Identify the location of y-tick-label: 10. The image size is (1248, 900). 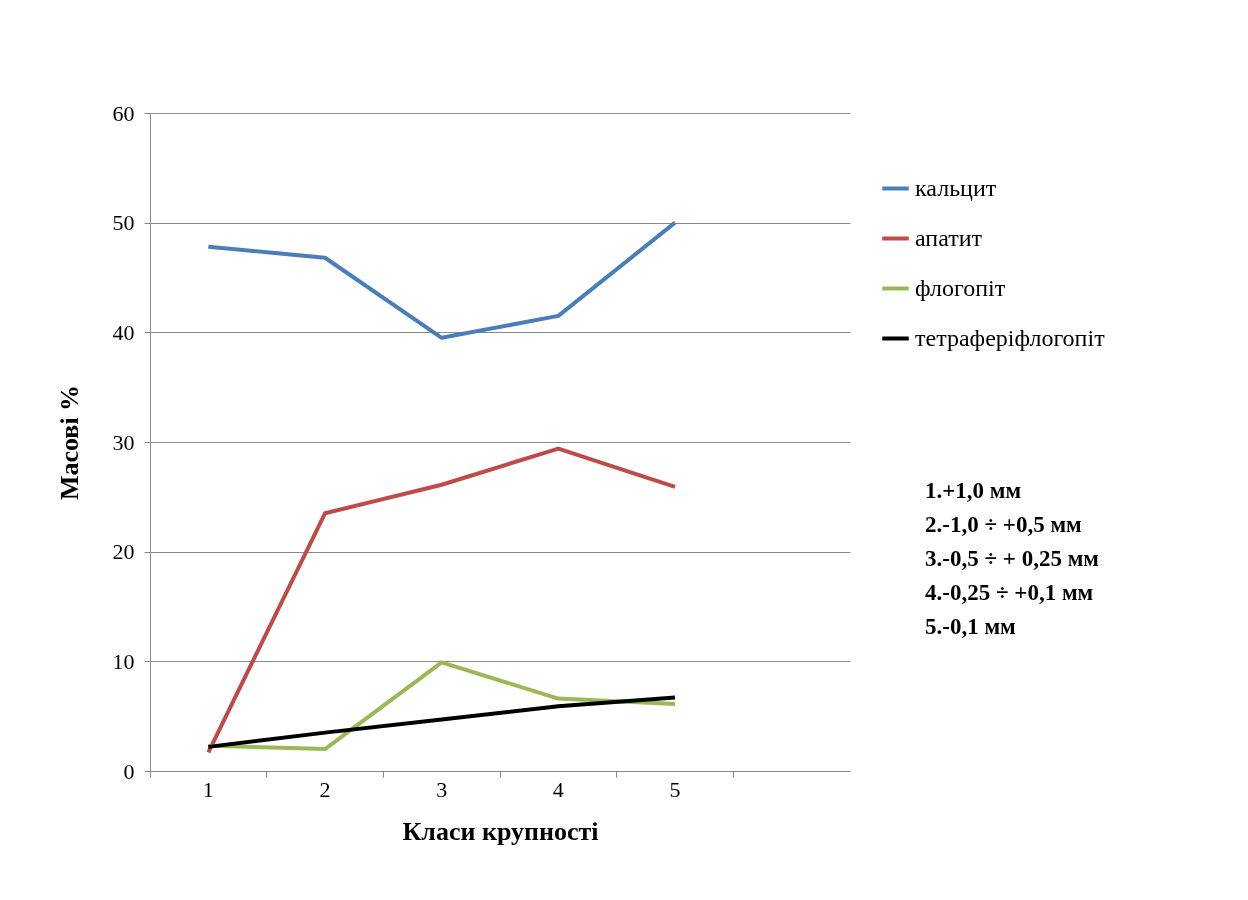
(123, 661).